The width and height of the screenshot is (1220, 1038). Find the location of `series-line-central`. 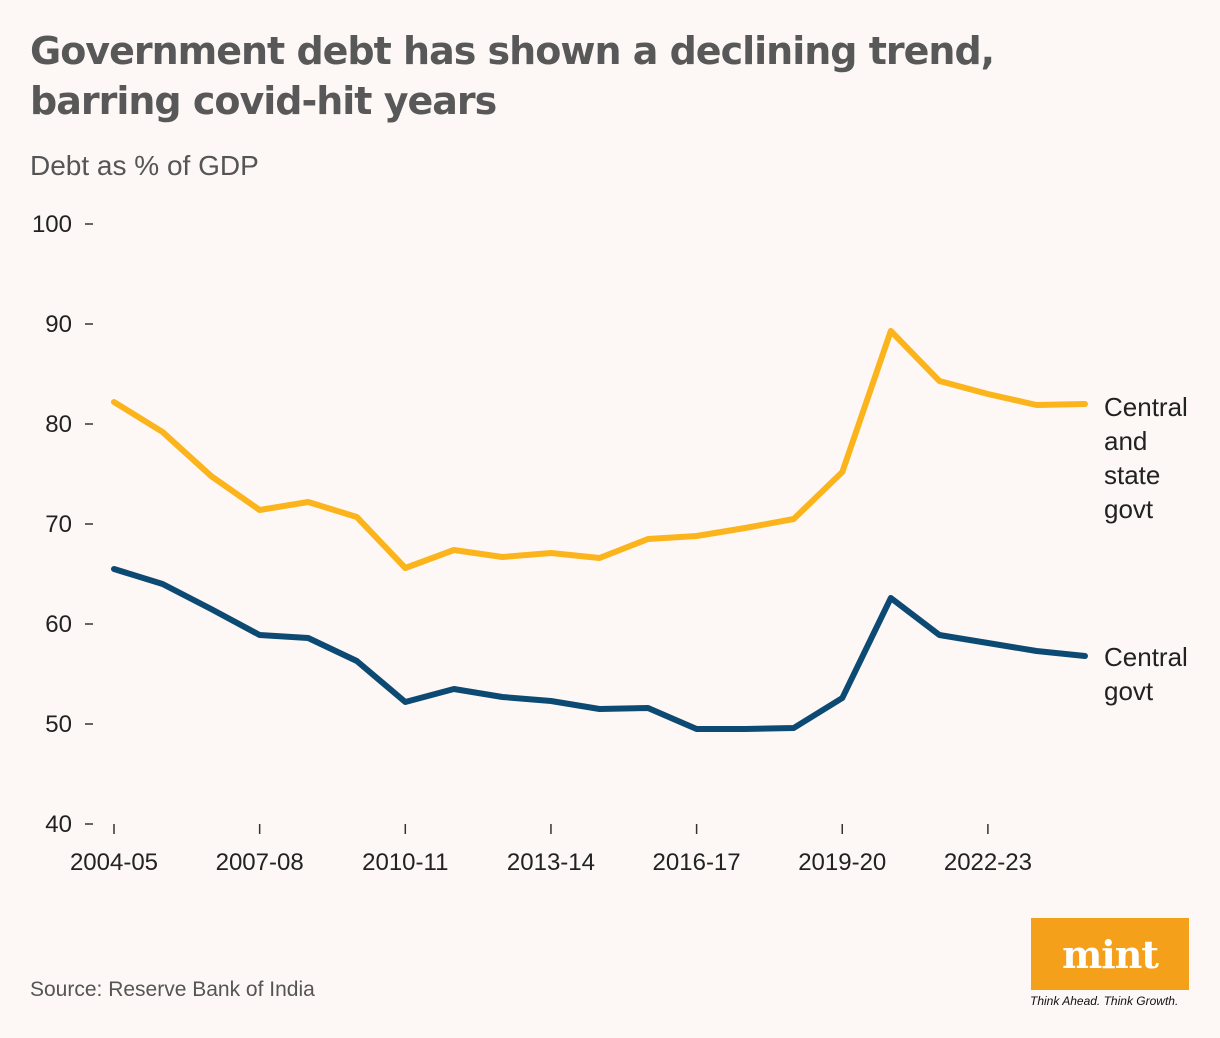

series-line-central is located at coordinates (599, 649).